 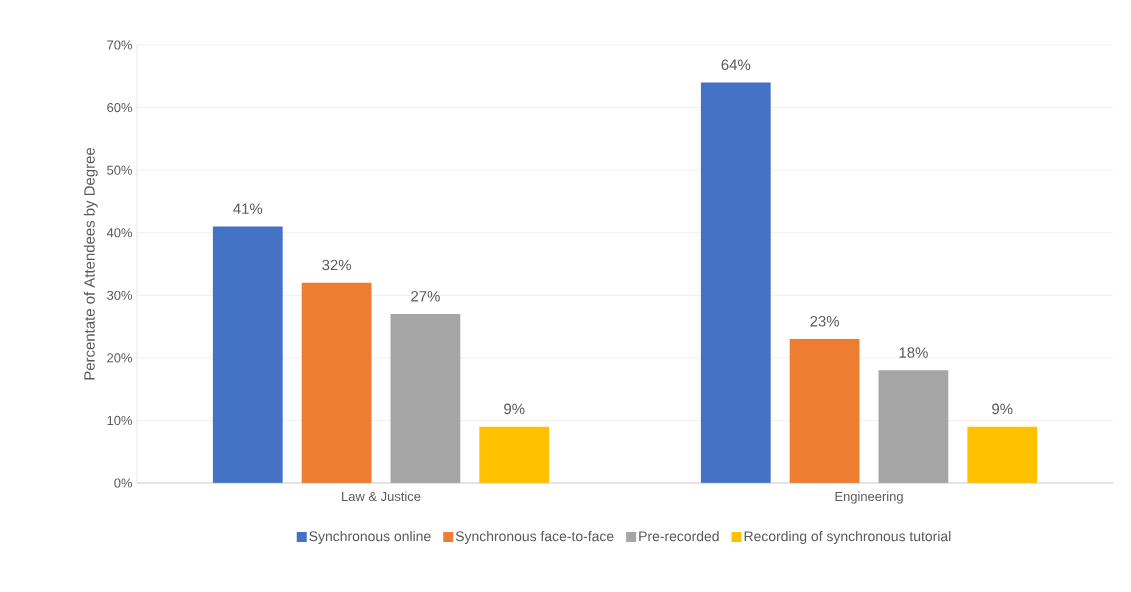 I want to click on data-label: 64%, so click(x=736, y=65).